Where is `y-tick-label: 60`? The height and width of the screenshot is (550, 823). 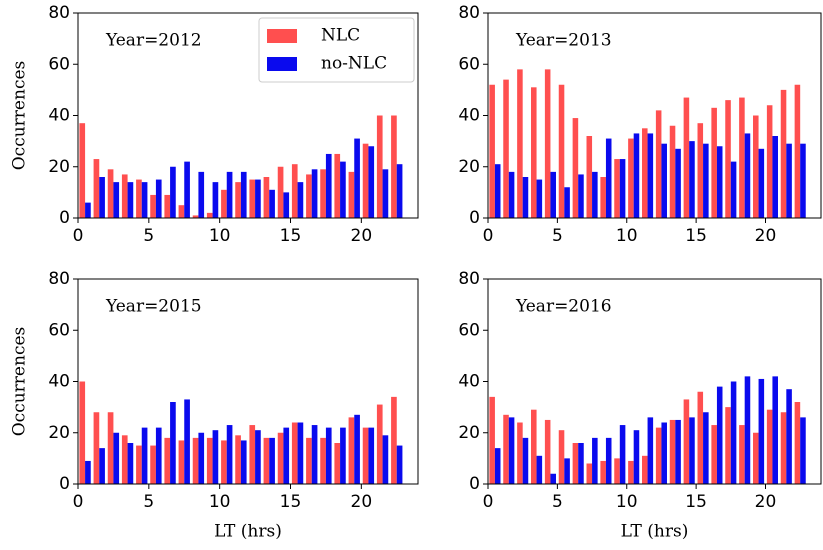
y-tick-label: 60 is located at coordinates (469, 330).